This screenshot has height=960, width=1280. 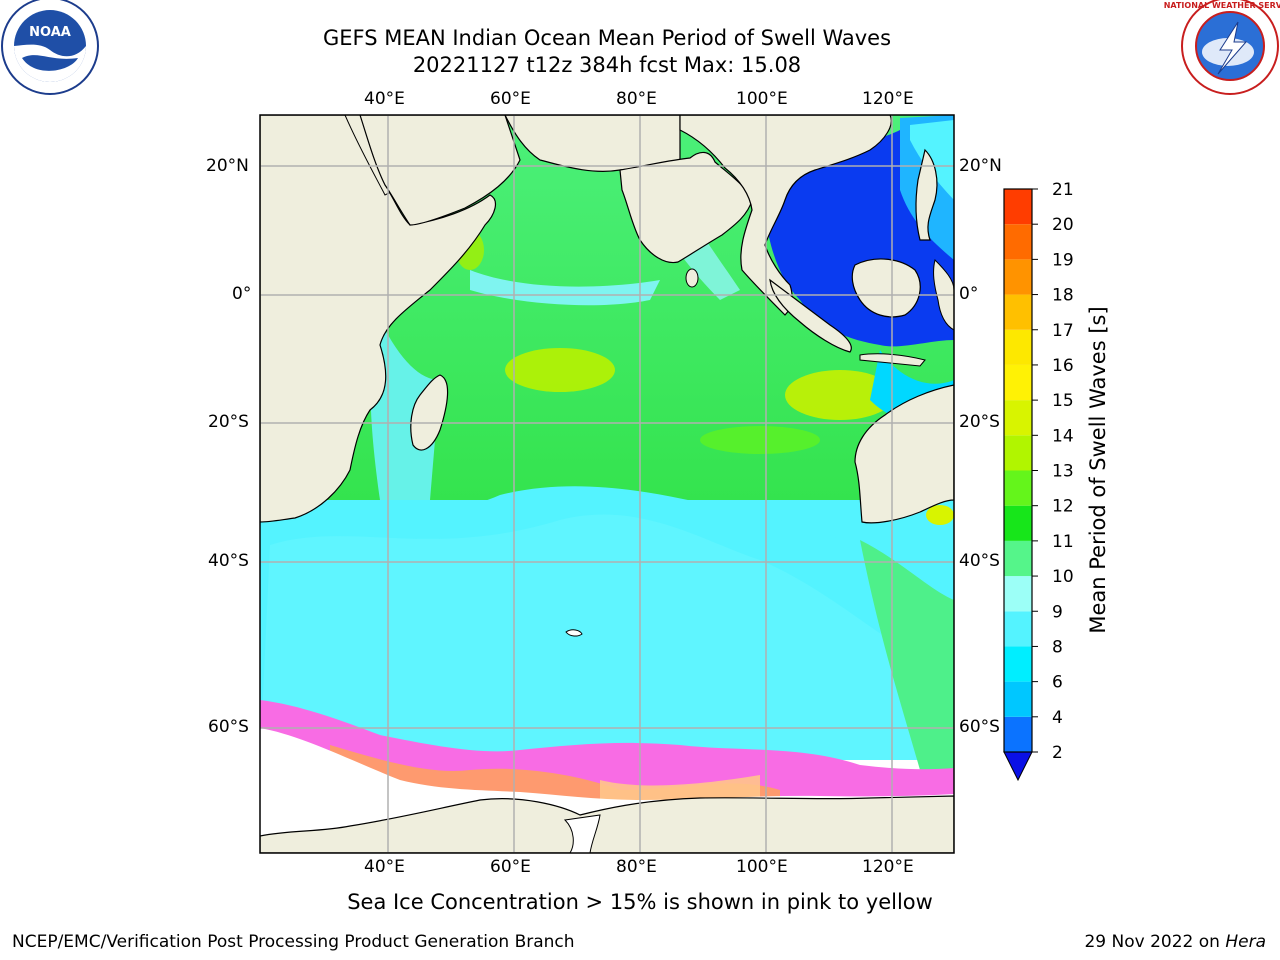 What do you see at coordinates (1057, 647) in the screenshot?
I see `colorbar-tick-label: 8` at bounding box center [1057, 647].